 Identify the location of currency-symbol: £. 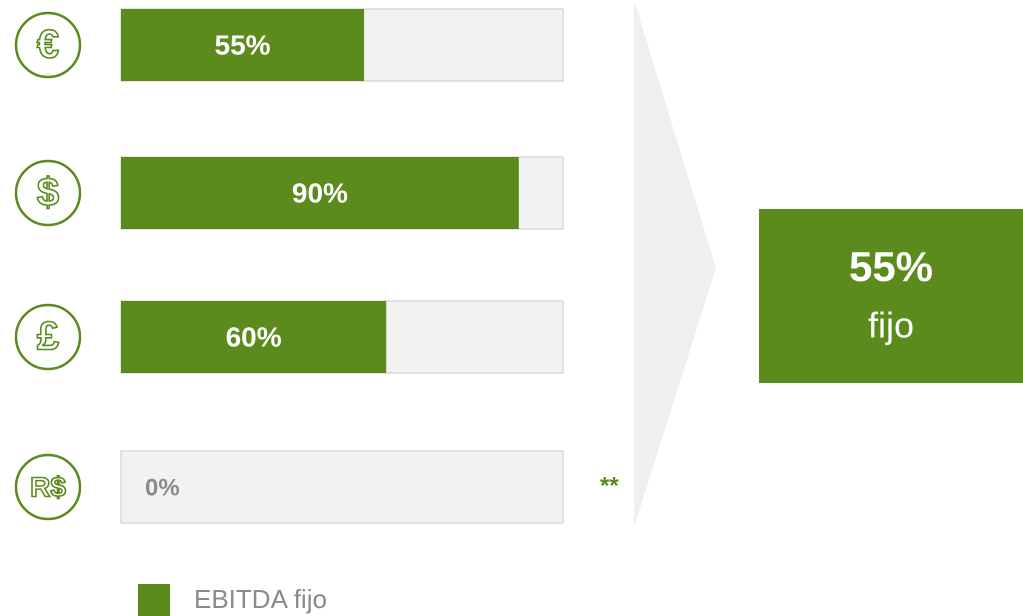
(48, 337).